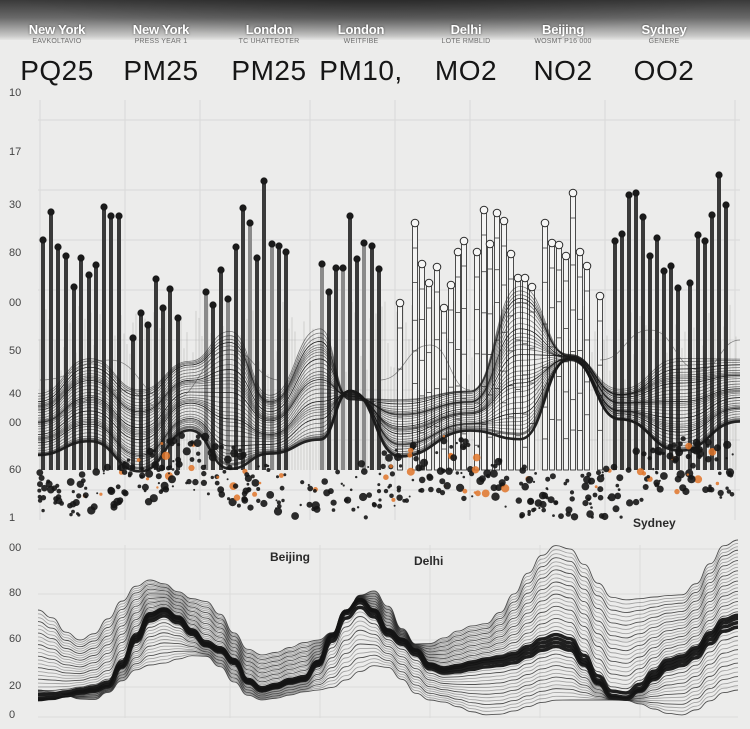 Image resolution: width=750 pixels, height=729 pixels. Describe the element at coordinates (15, 639) in the screenshot. I see `y-tick-bottom: 60` at that location.